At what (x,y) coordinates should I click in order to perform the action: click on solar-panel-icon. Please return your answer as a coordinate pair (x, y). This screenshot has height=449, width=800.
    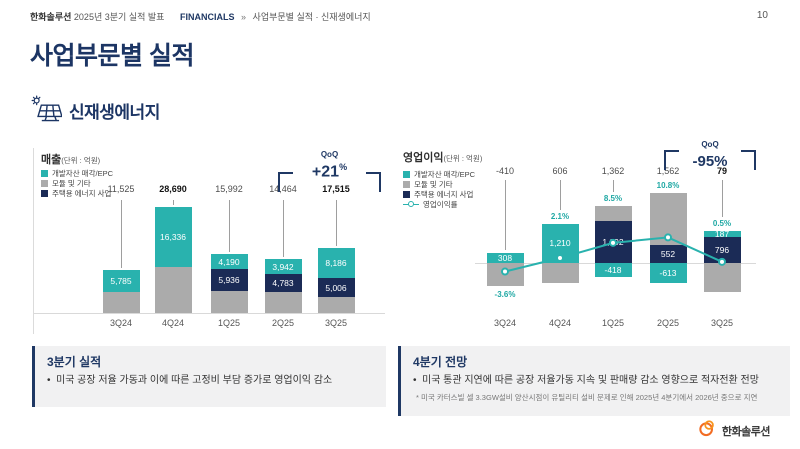
    Looking at the image, I should click on (46, 110).